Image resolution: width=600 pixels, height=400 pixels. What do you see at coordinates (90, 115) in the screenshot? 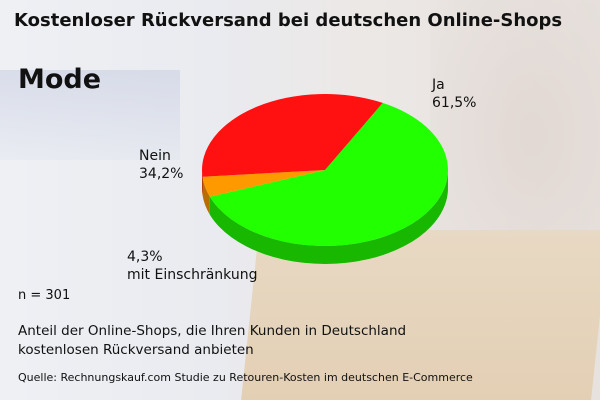
I see `background-shelf` at bounding box center [90, 115].